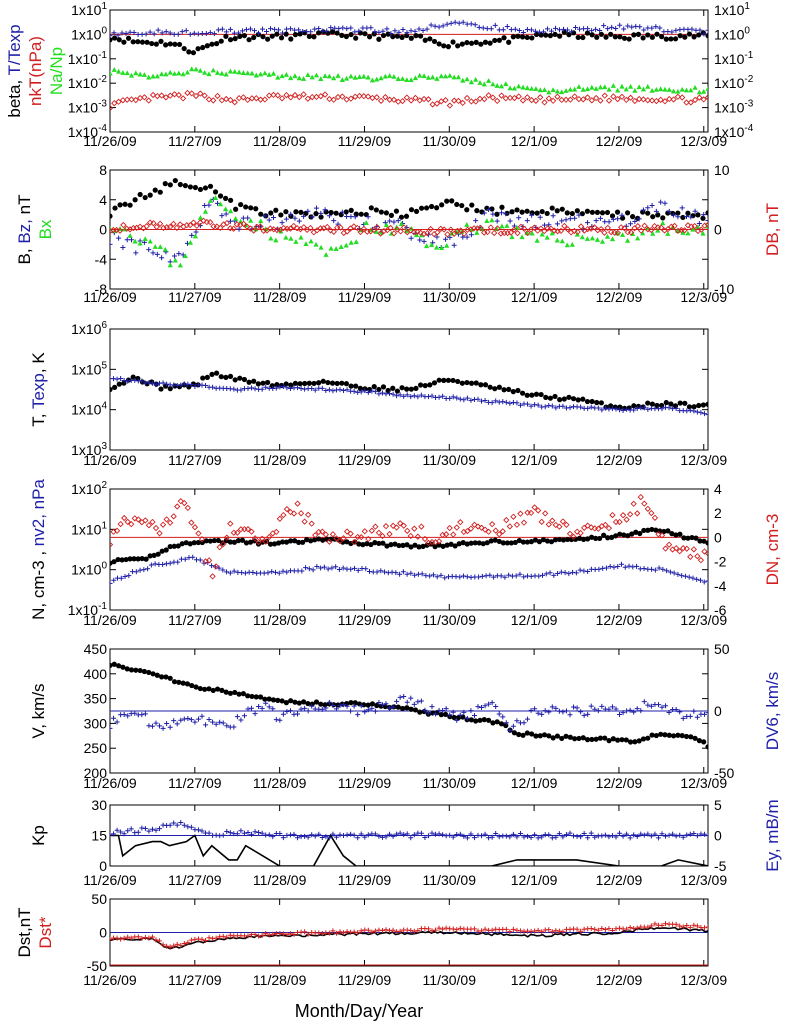 This screenshot has width=791, height=1029. What do you see at coordinates (718, 537) in the screenshot?
I see `y-tick-label-right: 0` at bounding box center [718, 537].